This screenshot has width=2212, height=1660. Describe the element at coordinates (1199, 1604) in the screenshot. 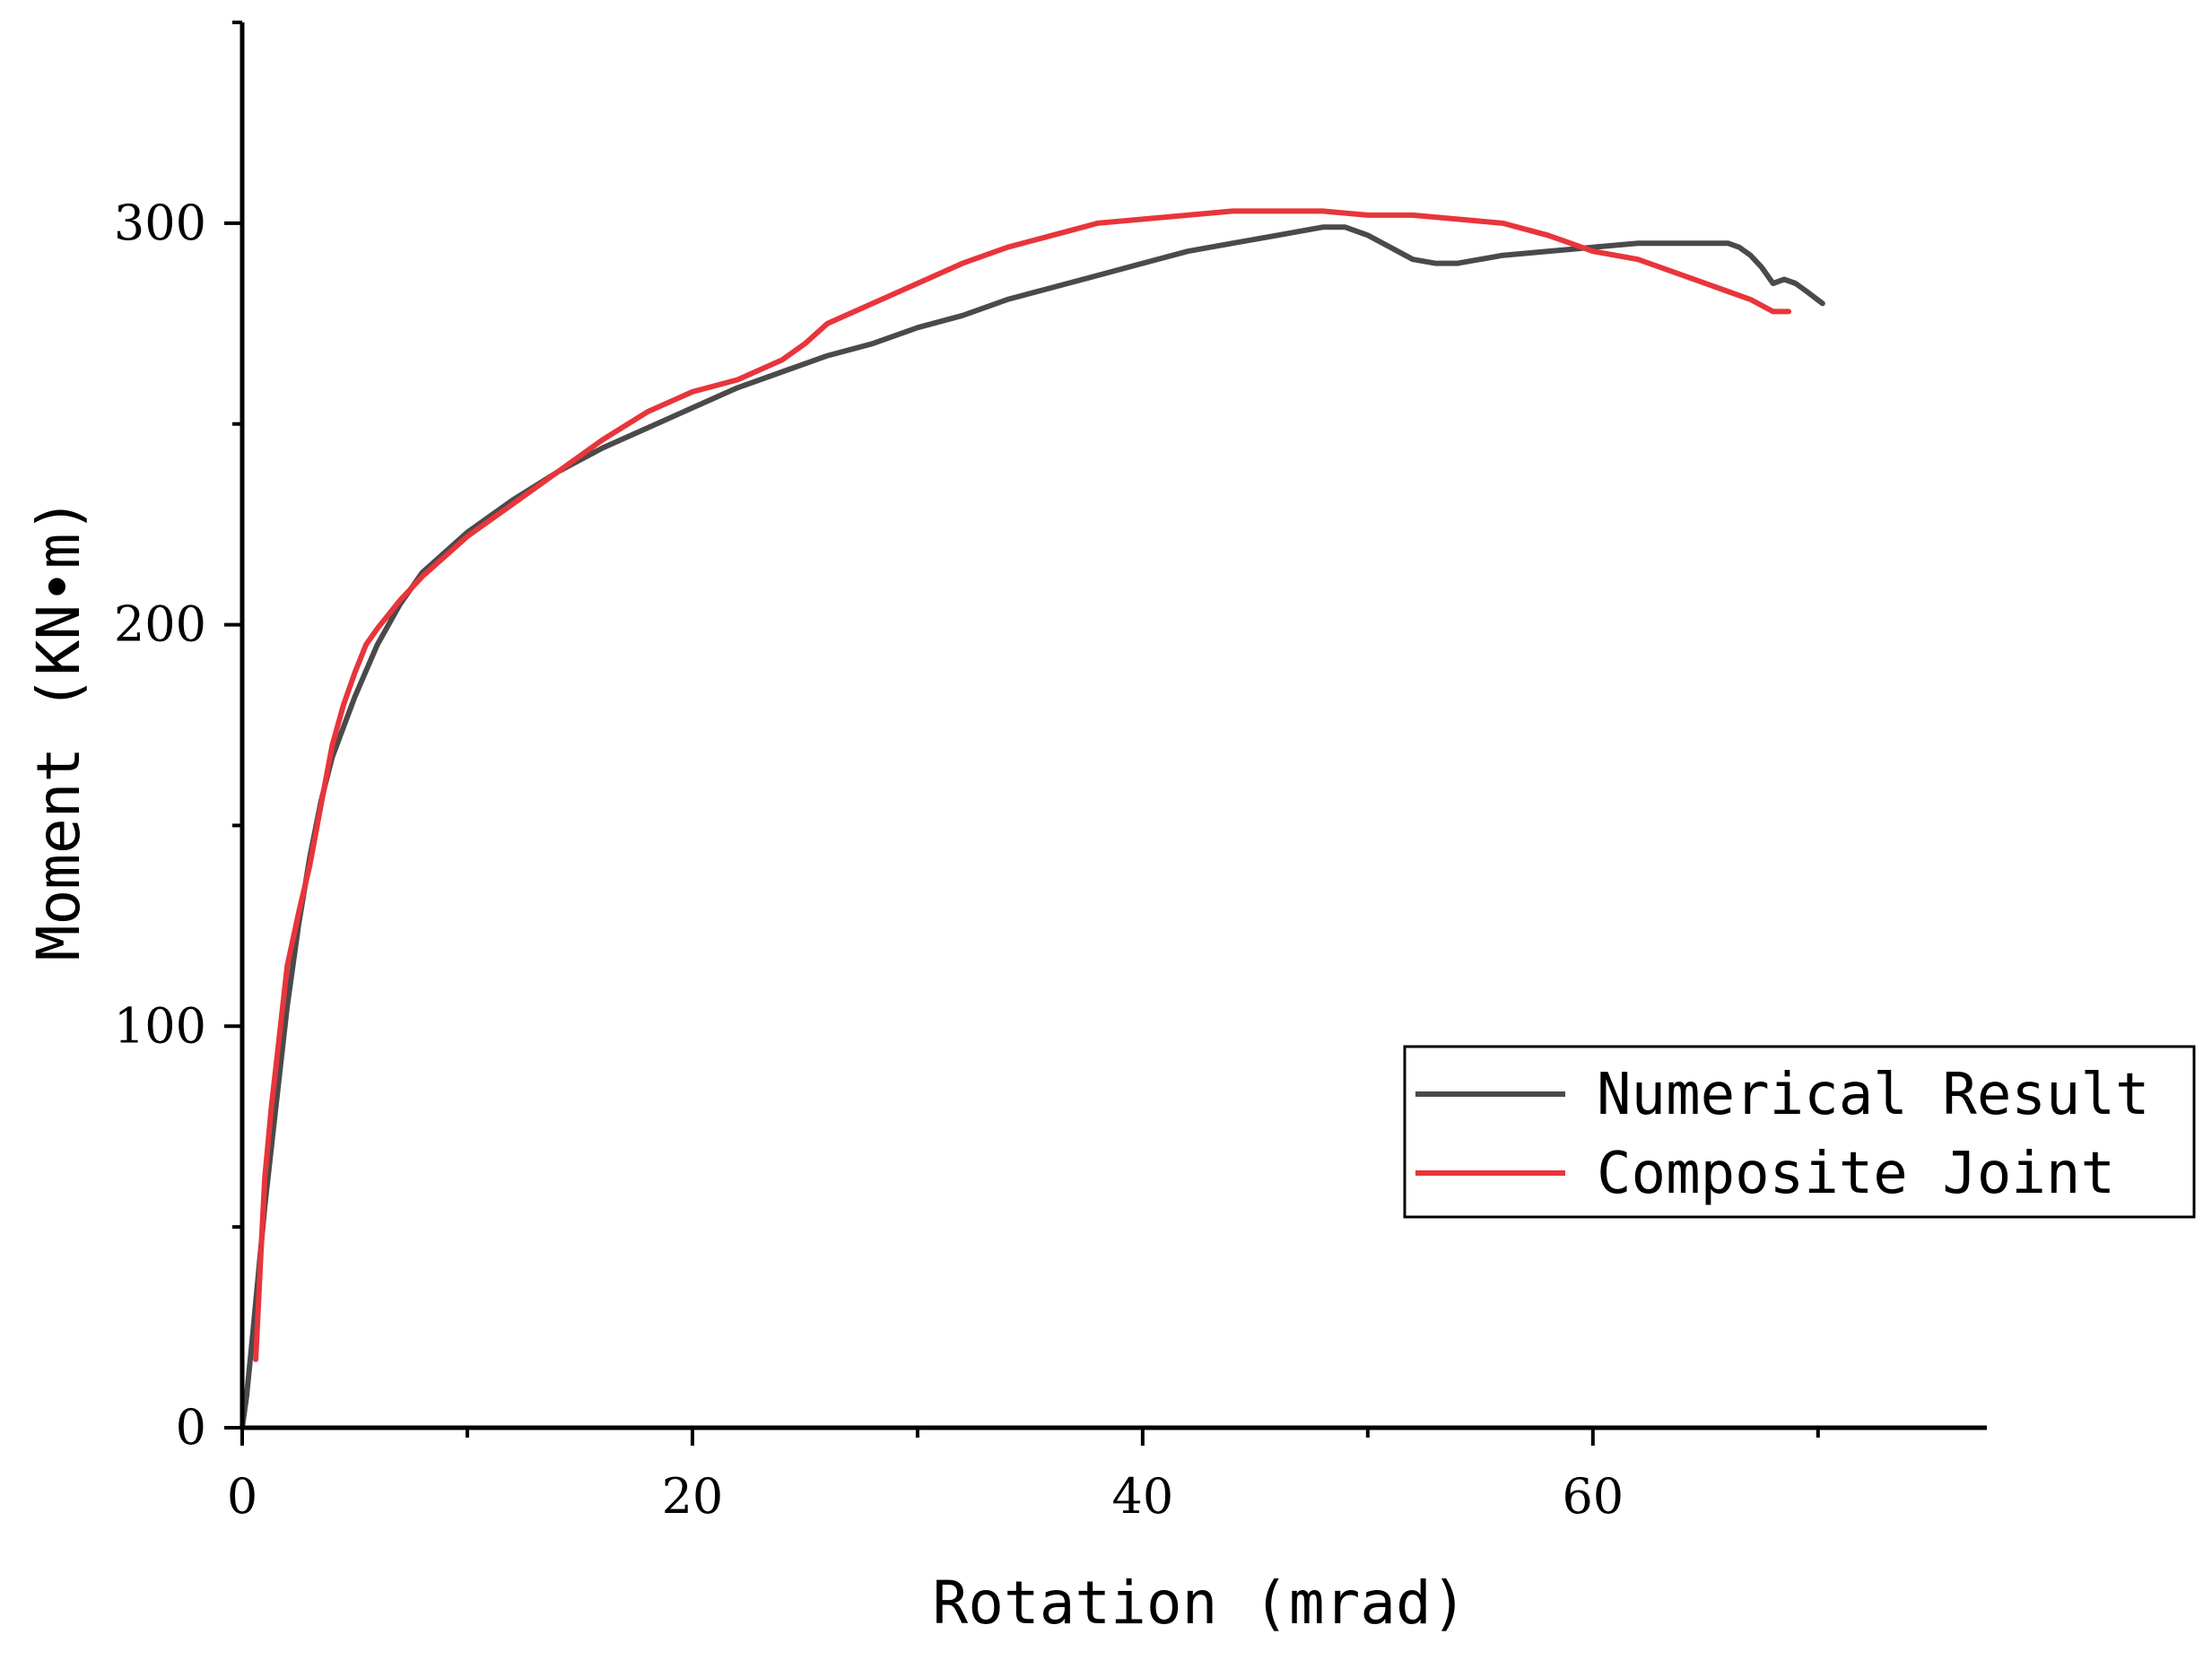

I see `x-axis-title: Rotation (mrad)` at that location.